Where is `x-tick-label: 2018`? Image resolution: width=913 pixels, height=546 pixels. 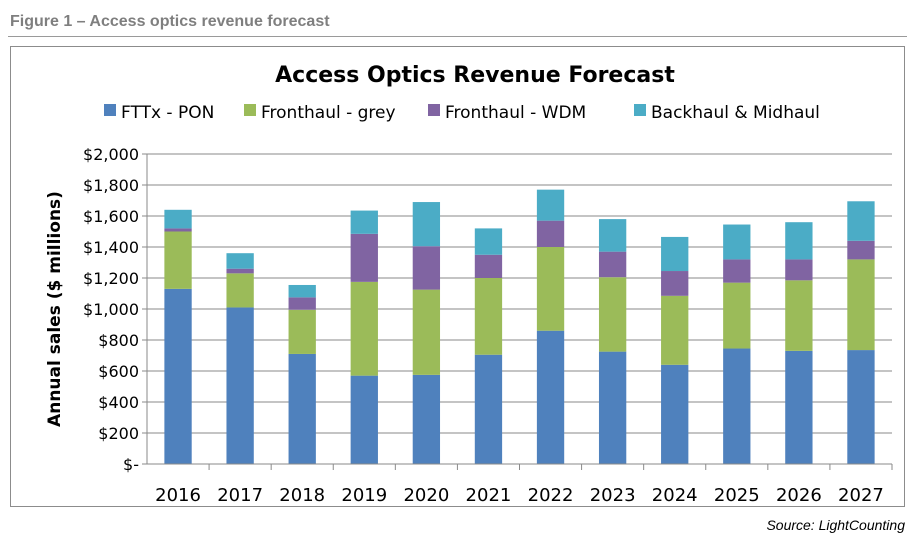
x-tick-label: 2018 is located at coordinates (302, 495).